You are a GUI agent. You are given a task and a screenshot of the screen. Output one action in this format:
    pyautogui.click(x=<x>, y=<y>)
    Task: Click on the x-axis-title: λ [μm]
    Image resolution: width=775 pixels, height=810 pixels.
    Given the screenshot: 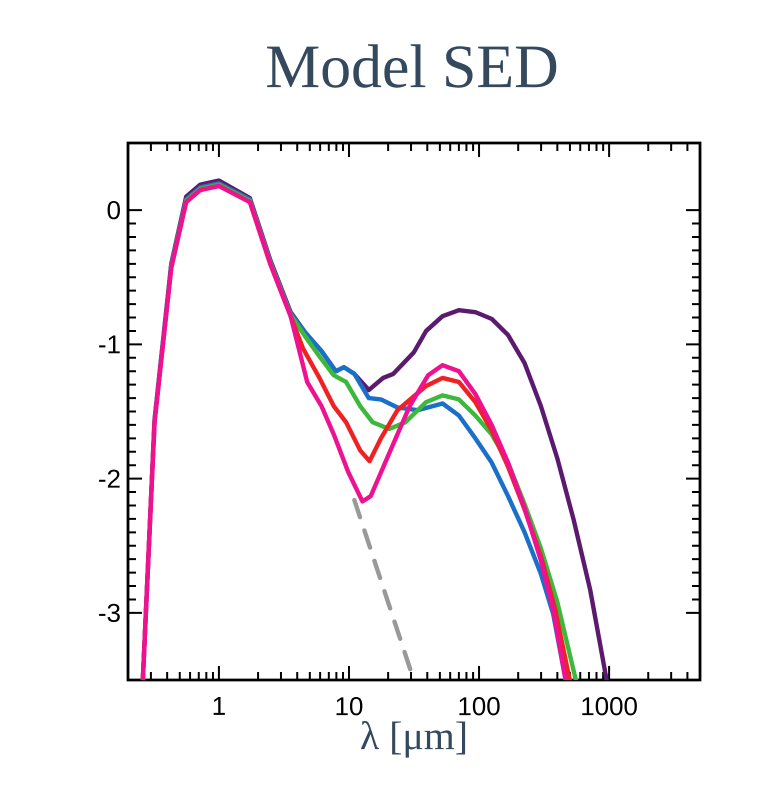 What is the action you would take?
    pyautogui.click(x=413, y=739)
    